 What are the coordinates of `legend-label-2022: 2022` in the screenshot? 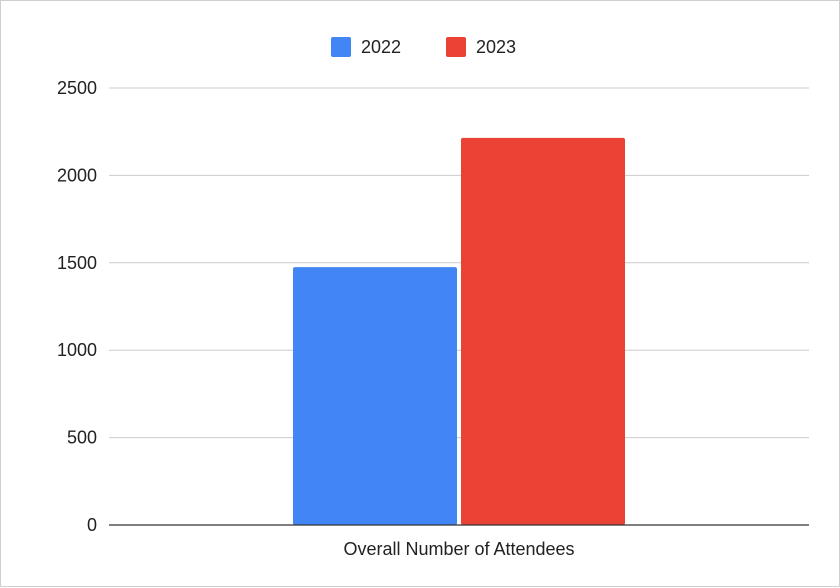 It's located at (381, 47).